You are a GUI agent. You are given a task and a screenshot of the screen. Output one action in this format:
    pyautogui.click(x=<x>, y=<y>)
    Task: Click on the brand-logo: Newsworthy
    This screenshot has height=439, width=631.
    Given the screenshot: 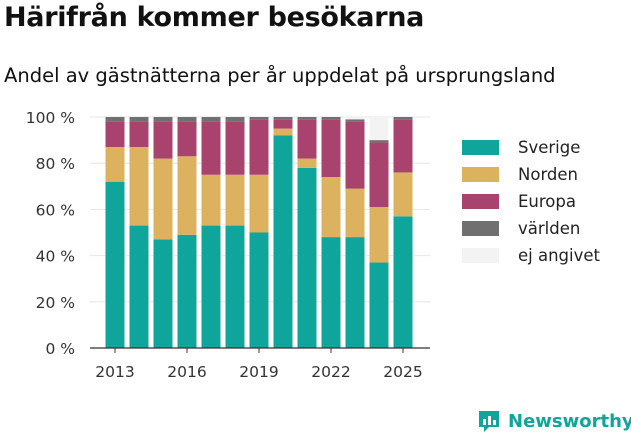 What is the action you would take?
    pyautogui.click(x=553, y=421)
    